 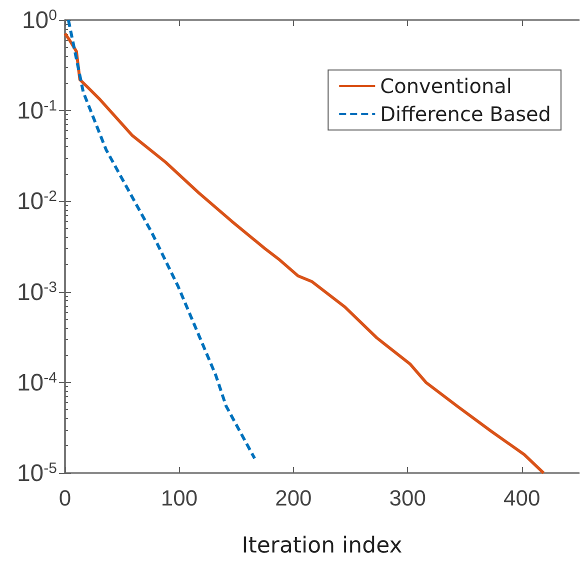 I want to click on y-tick-label: 10$^{0}$, so click(x=39, y=20).